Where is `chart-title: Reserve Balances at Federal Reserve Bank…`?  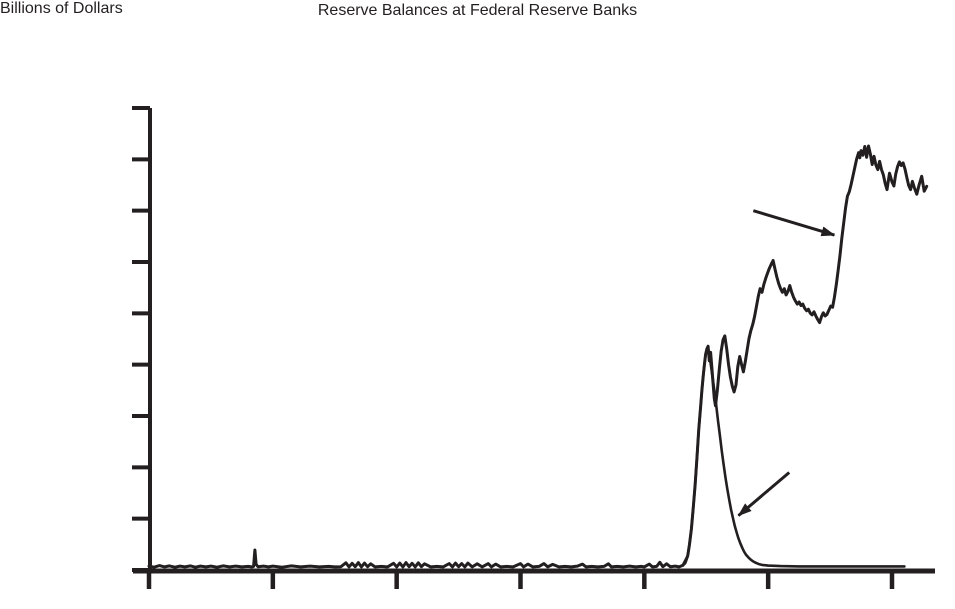 chart-title: Reserve Balances at Federal Reserve Bank… is located at coordinates (477, 10).